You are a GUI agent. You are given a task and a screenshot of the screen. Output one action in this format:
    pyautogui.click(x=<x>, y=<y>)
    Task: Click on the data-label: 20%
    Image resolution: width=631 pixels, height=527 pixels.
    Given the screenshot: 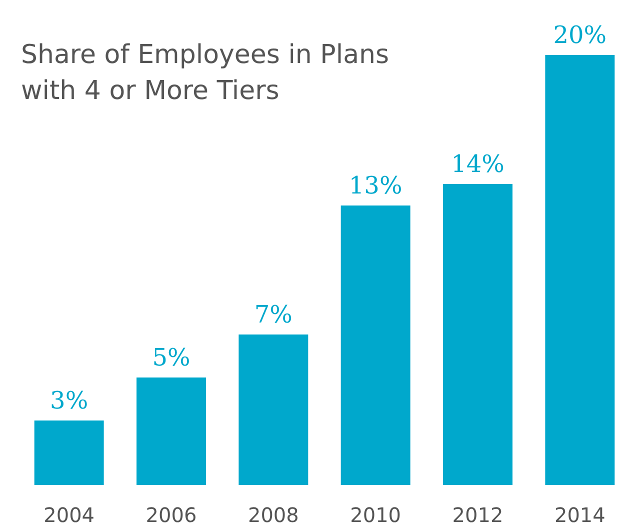 What is the action you would take?
    pyautogui.click(x=580, y=35)
    